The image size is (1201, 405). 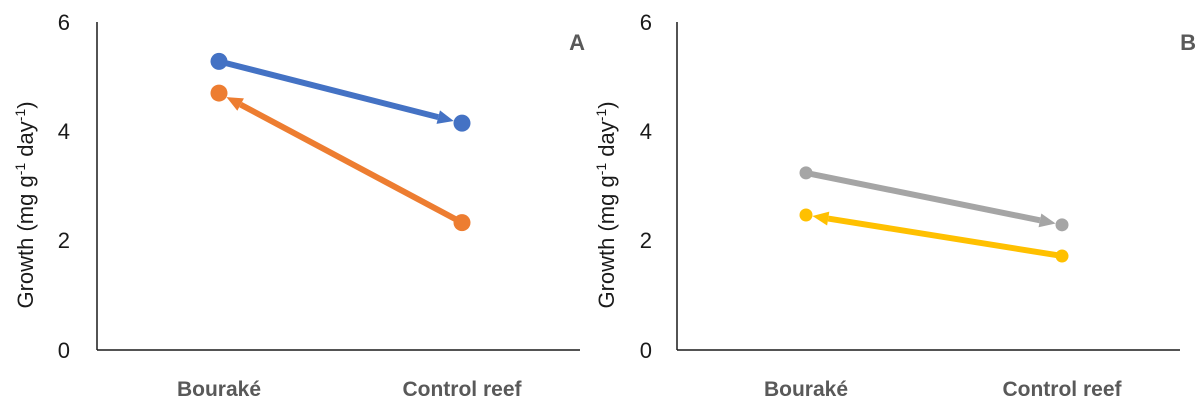 I want to click on y-axis-label-a: Growth (mg g-1 day-1), so click(x=25, y=204).